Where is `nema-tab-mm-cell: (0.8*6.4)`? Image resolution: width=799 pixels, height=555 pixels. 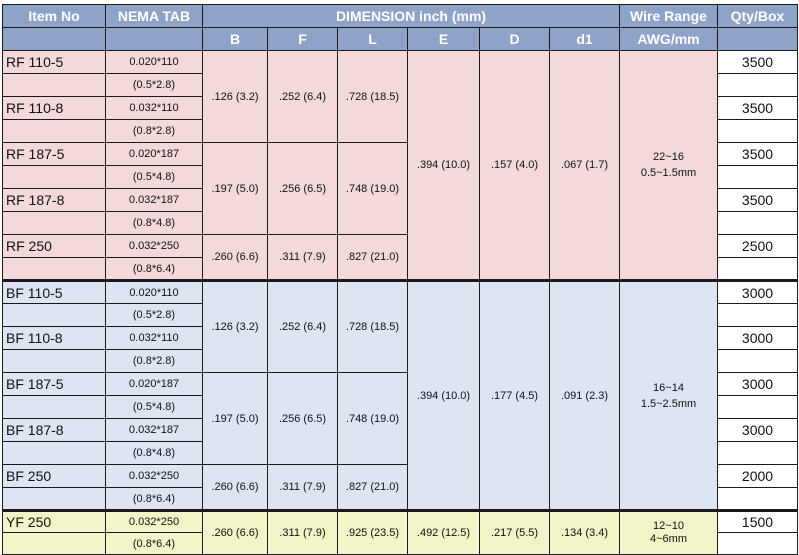
nema-tab-mm-cell: (0.8*6.4) is located at coordinates (154, 499).